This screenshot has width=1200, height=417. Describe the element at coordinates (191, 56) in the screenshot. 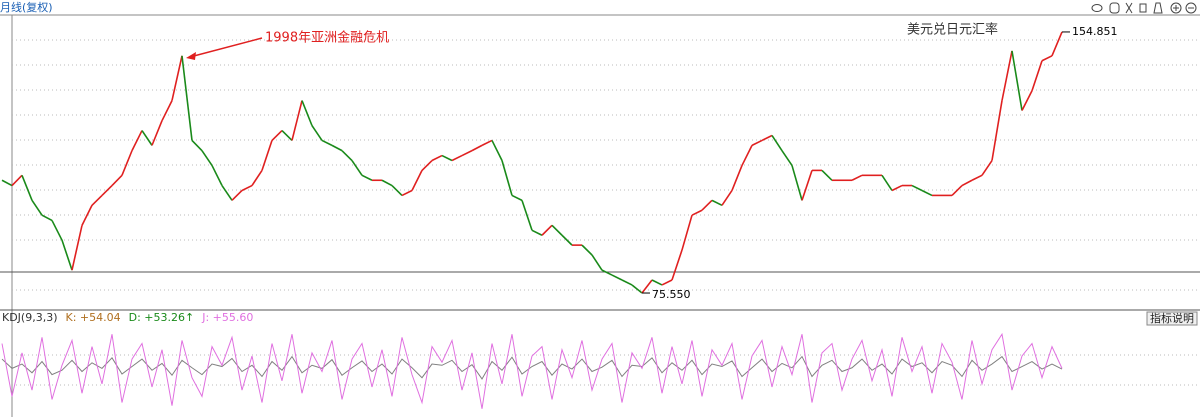

I see `annotation-arrowhead` at that location.